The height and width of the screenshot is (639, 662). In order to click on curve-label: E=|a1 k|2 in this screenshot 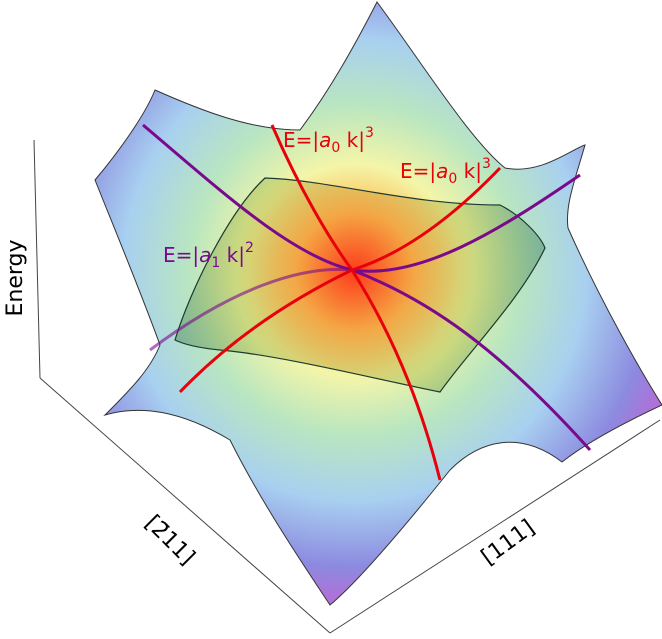, I will do `click(208, 255)`.